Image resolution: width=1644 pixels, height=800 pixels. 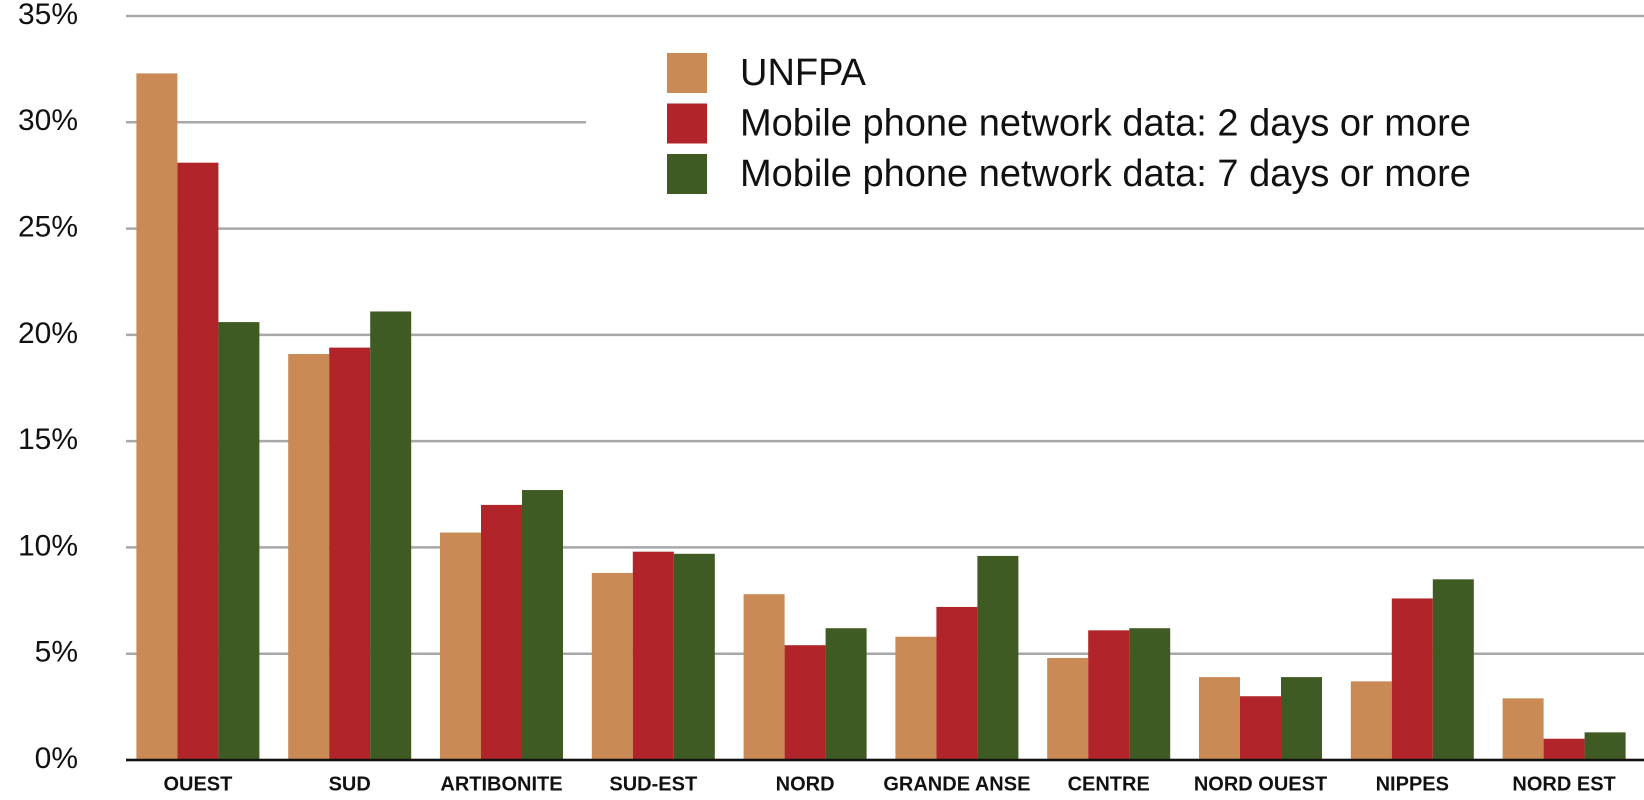 What do you see at coordinates (956, 784) in the screenshot?
I see `x-tick-label: GRANDE ANSE` at bounding box center [956, 784].